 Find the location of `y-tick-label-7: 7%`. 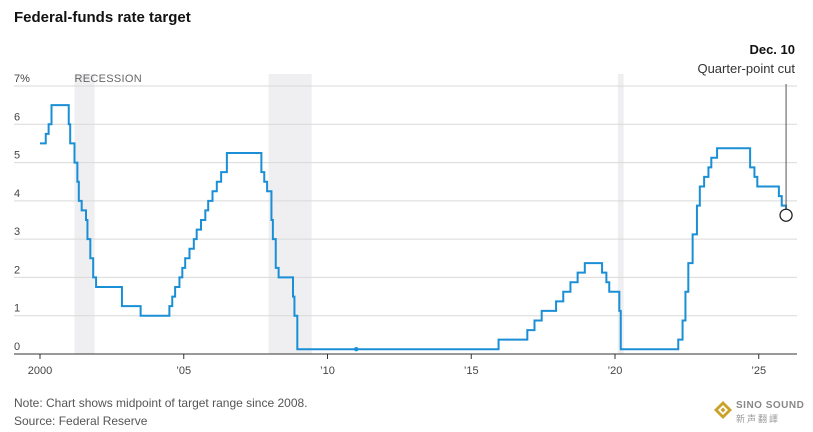

y-tick-label-7: 7% is located at coordinates (22, 79).